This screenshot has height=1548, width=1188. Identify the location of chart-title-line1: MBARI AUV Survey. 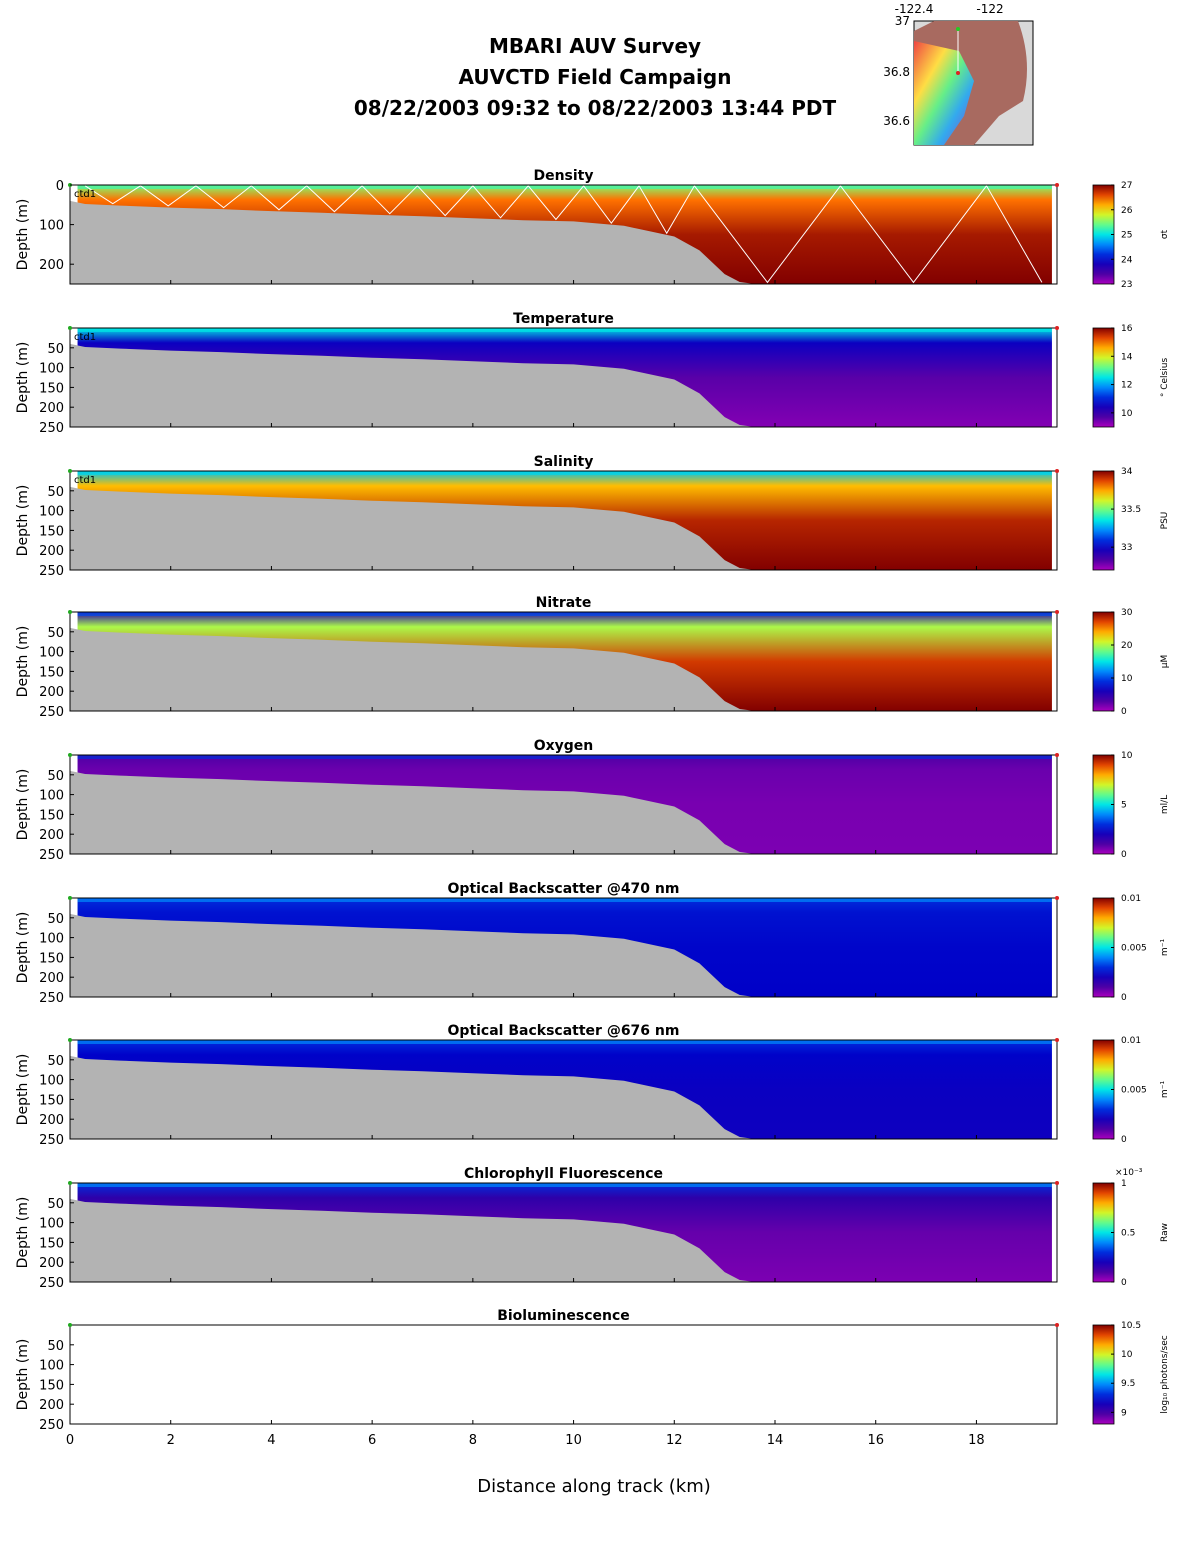
(595, 46).